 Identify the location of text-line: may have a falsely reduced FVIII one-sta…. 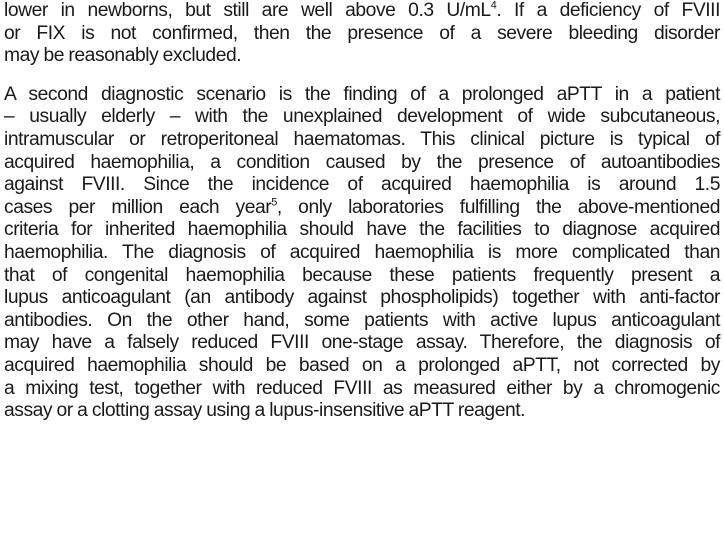
(362, 343).